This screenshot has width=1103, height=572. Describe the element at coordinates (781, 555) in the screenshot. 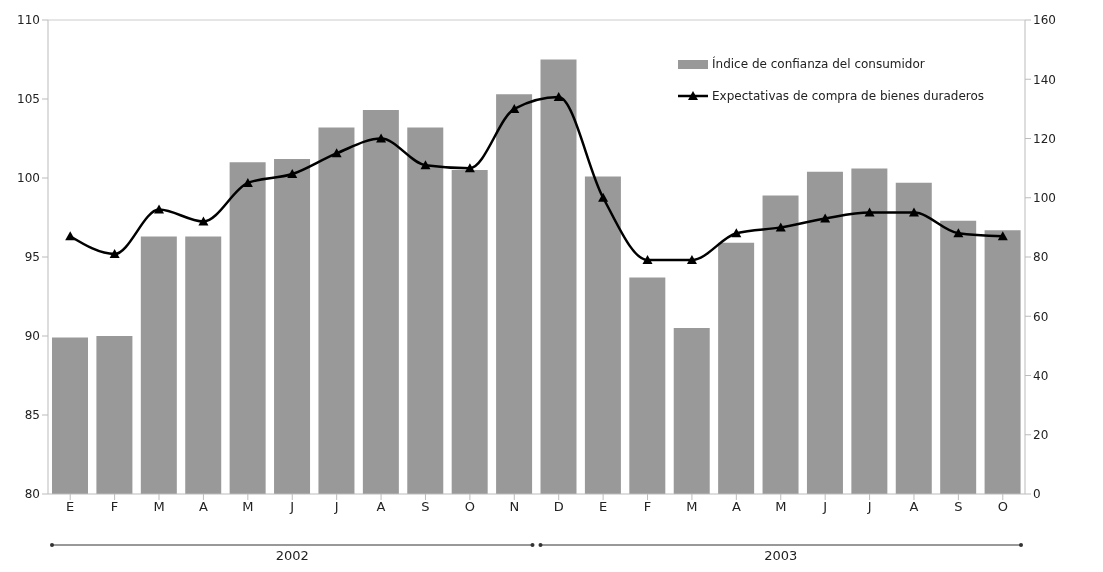

I see `text: 2003` at that location.